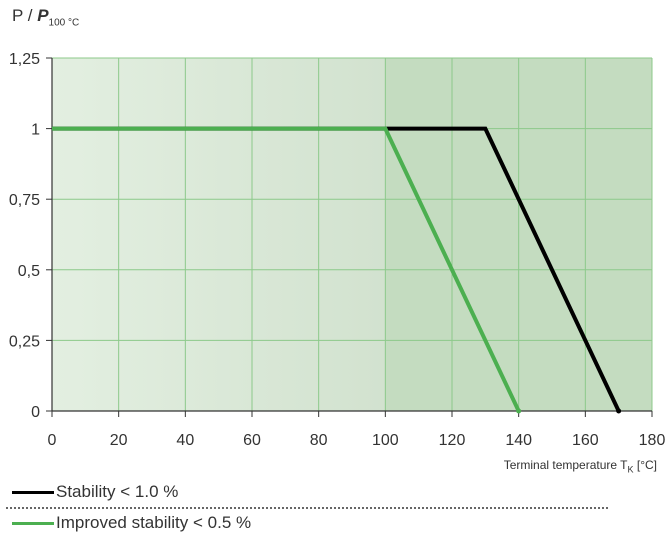 The height and width of the screenshot is (539, 665). What do you see at coordinates (452, 440) in the screenshot?
I see `x-tick-label: 120` at bounding box center [452, 440].